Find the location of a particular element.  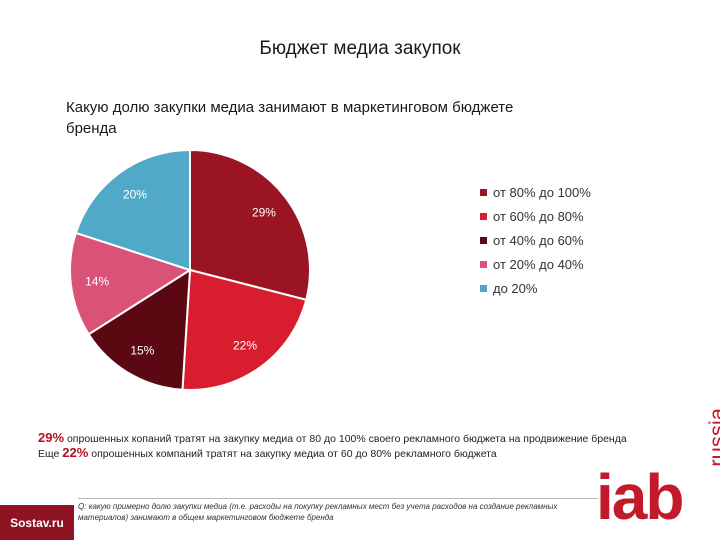

legend-item-80-100: от 80% до 100% is located at coordinates (535, 192).